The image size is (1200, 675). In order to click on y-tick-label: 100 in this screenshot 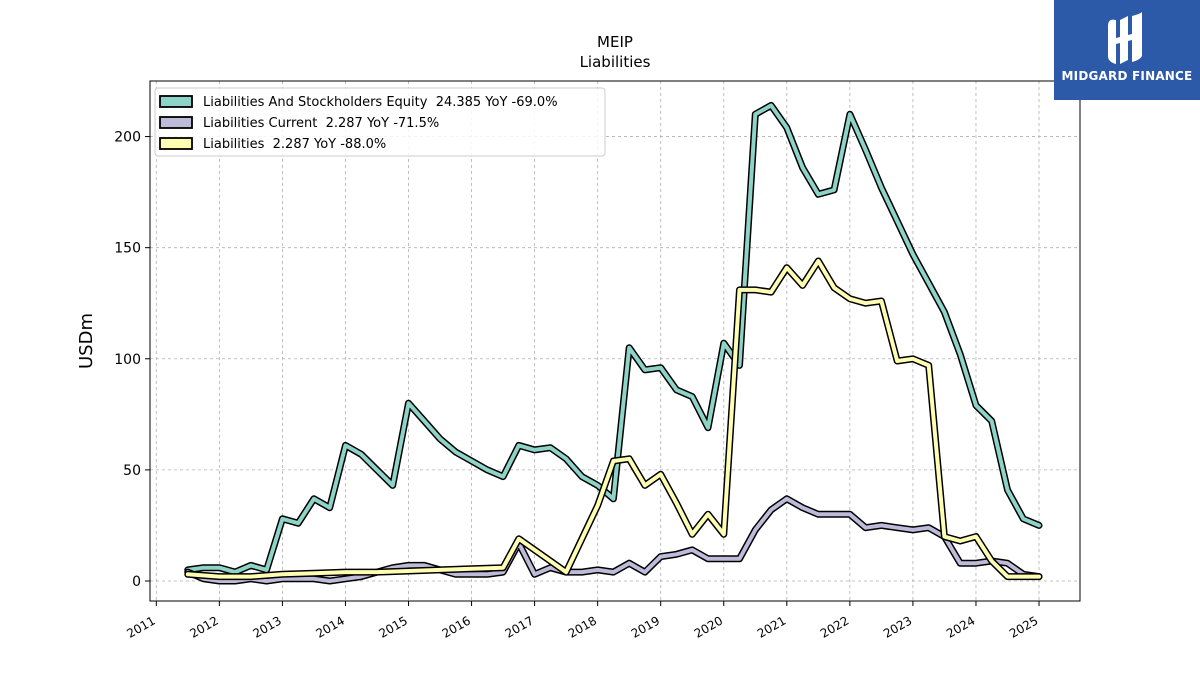, I will do `click(127, 360)`.